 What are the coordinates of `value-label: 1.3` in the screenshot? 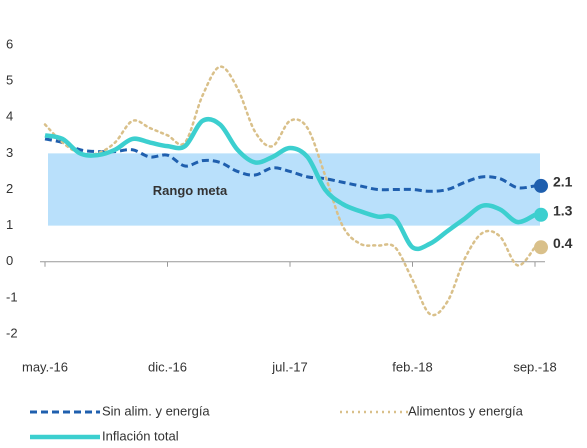 It's located at (563, 210).